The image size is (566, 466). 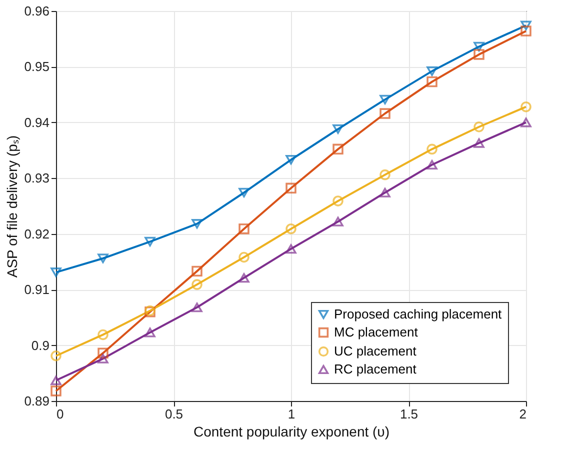 What do you see at coordinates (12, 206) in the screenshot?
I see `y-axis-title: ASP of file delivery (pₛ)` at bounding box center [12, 206].